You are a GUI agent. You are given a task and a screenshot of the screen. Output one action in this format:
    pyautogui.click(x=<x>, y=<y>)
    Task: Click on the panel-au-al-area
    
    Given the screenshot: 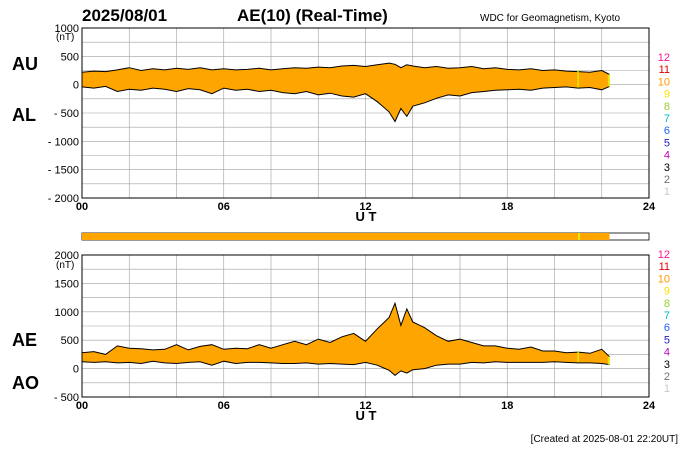 What is the action you would take?
    pyautogui.click(x=345, y=92)
    